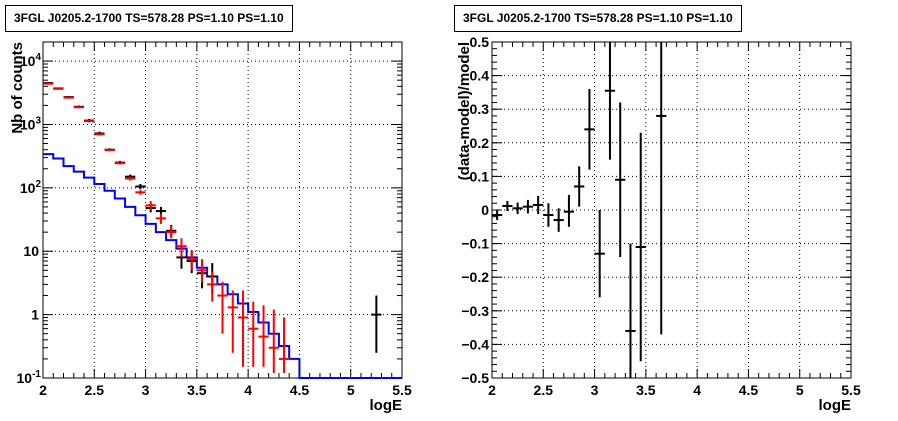  I want to click on y-tick-label: −0.4, so click(475, 344).